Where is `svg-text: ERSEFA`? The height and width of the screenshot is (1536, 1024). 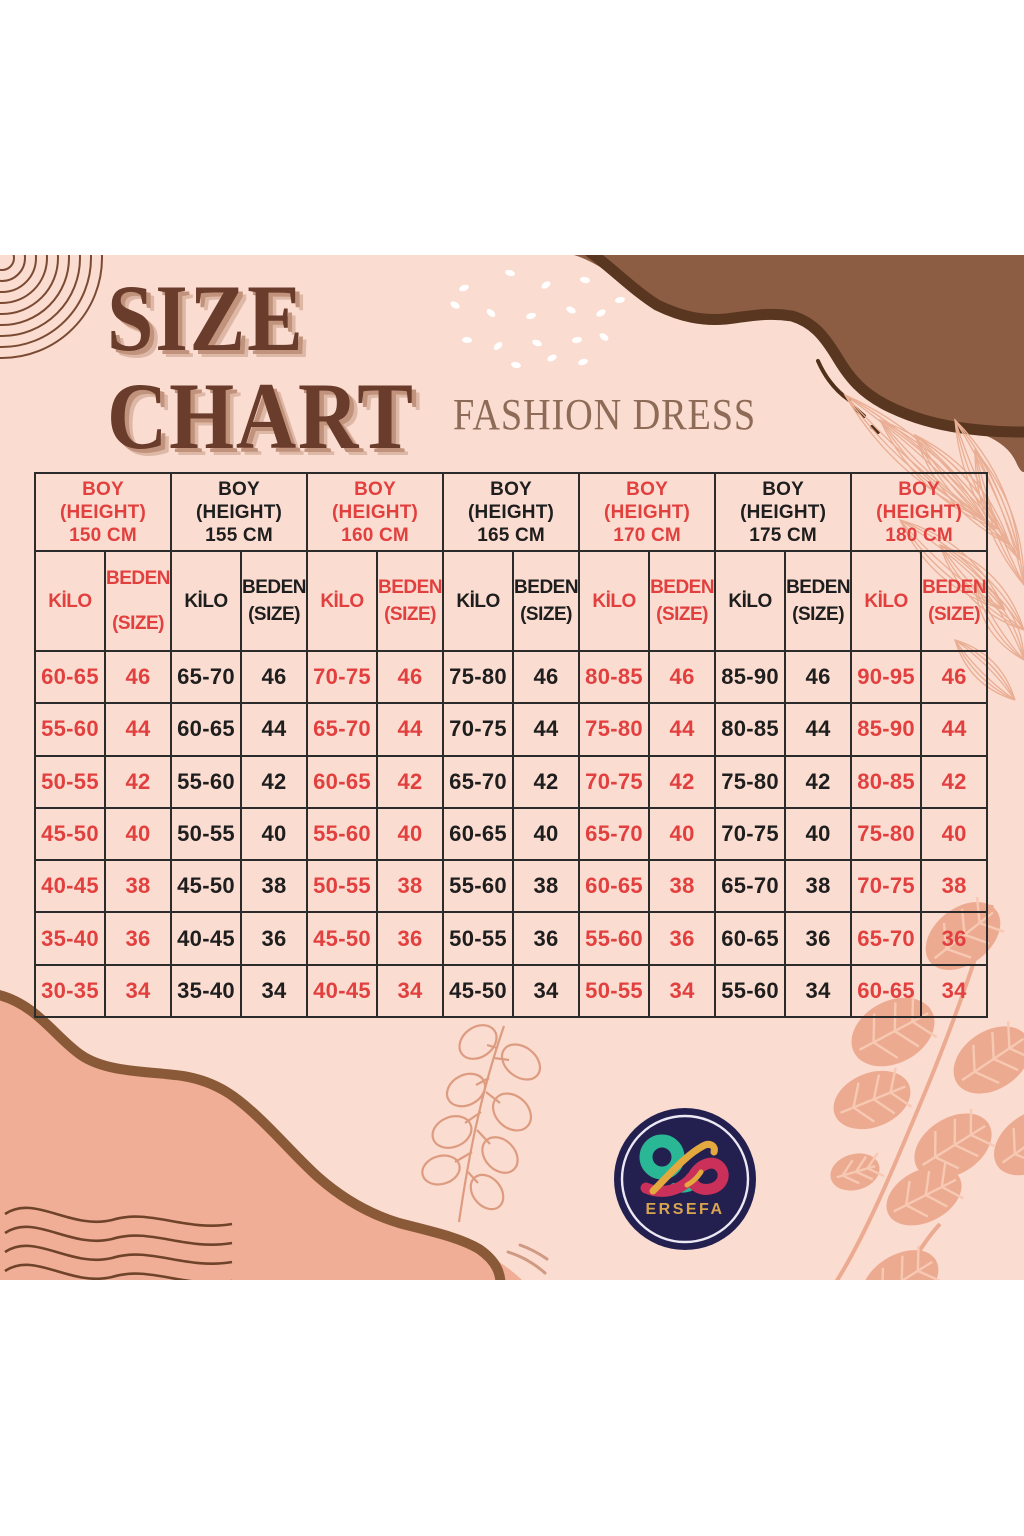
svg-text: ERSEFA is located at coordinates (684, 1209).